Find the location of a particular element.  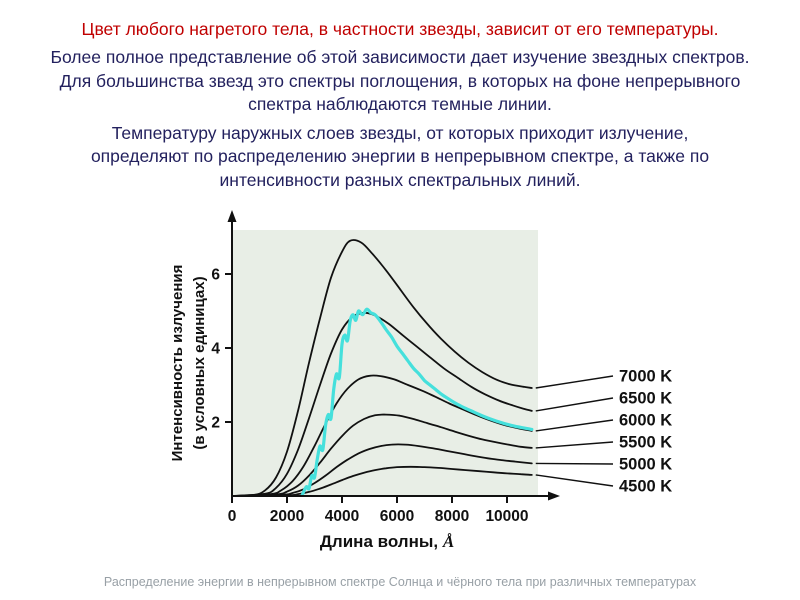

x-axis-label: Длина волны, Å is located at coordinates (387, 541).